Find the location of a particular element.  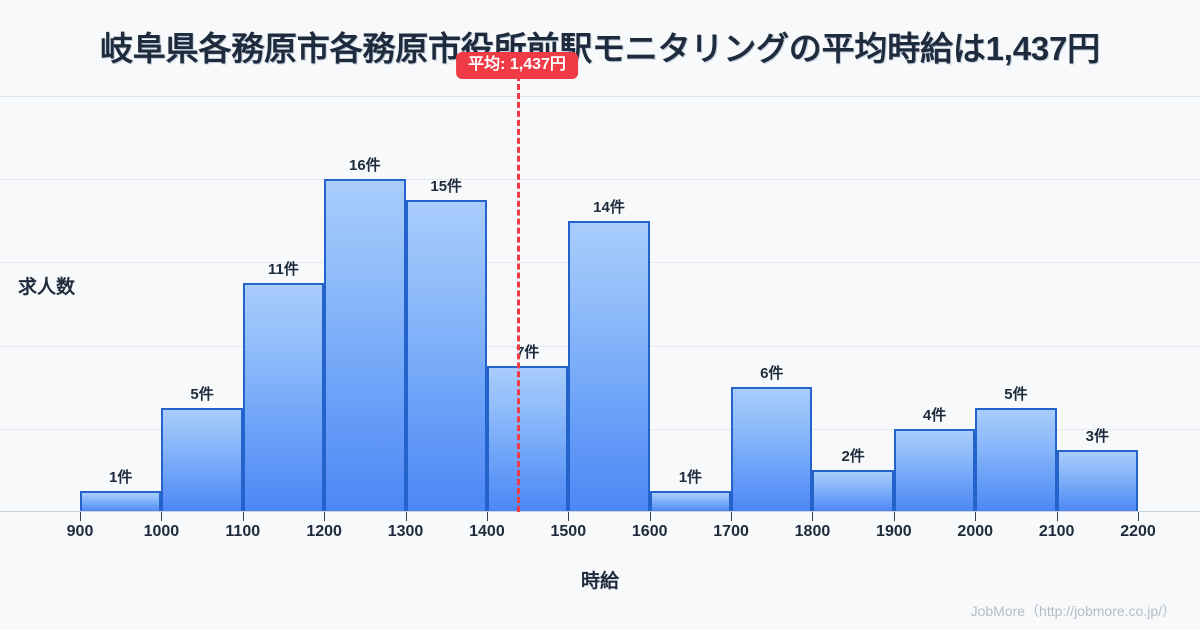

x-axis-tick-label: 1500 is located at coordinates (568, 531).